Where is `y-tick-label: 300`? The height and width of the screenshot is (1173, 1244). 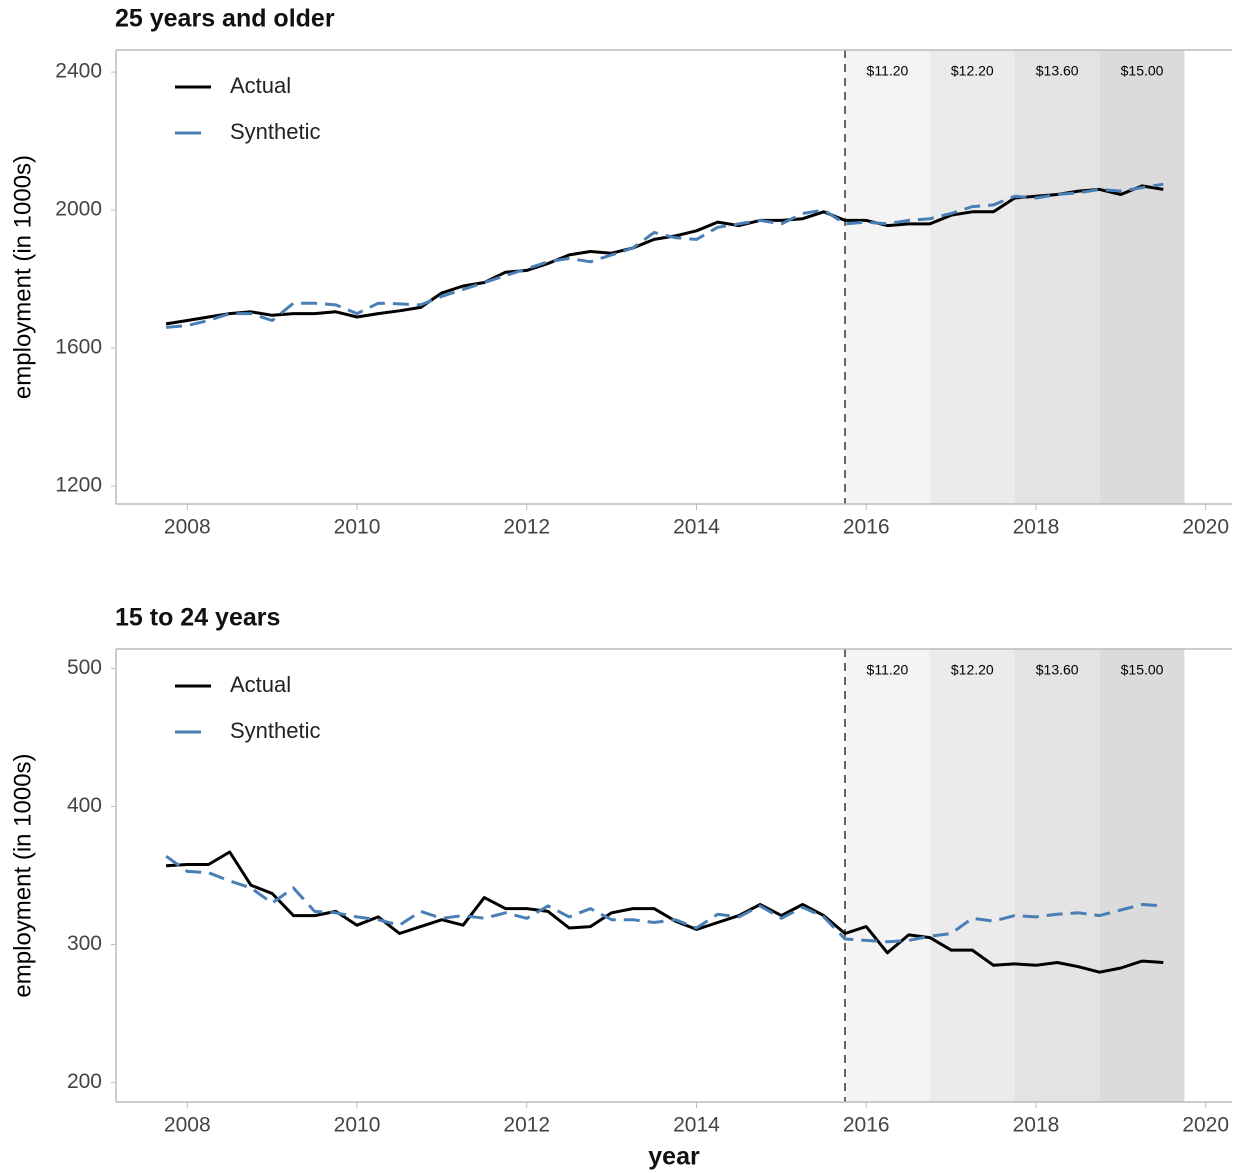 y-tick-label: 300 is located at coordinates (84, 943).